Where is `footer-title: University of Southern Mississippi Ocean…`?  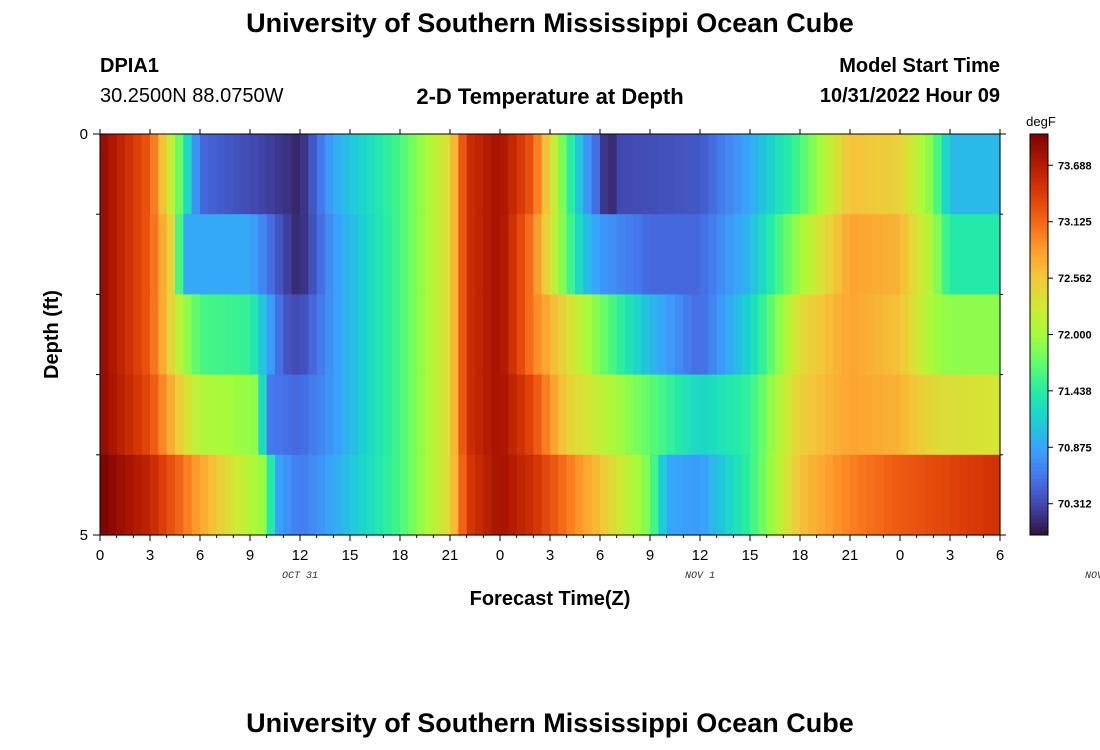
footer-title: University of Southern Mississippi Ocean… is located at coordinates (550, 723).